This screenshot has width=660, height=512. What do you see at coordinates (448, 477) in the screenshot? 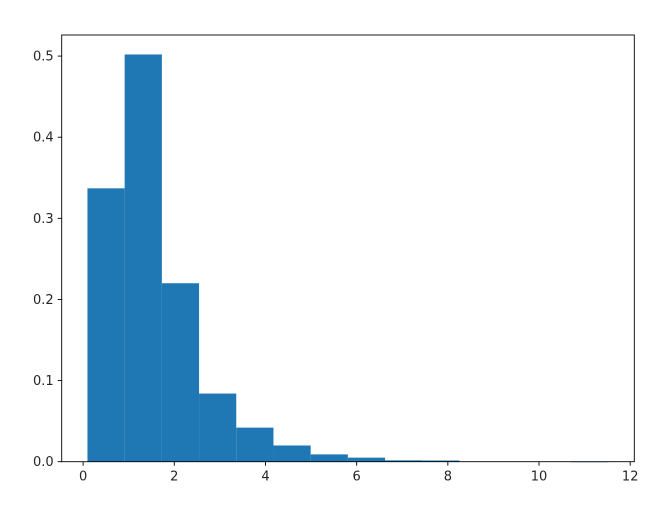
I see `x-tick-label: 8` at bounding box center [448, 477].